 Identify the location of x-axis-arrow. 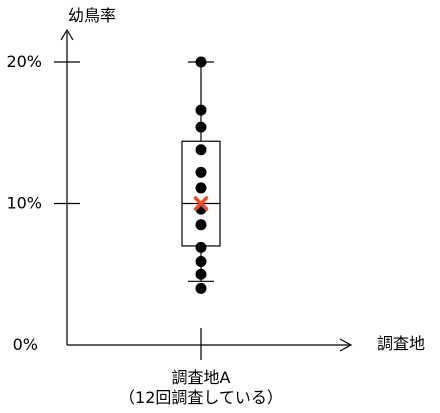
(346, 345).